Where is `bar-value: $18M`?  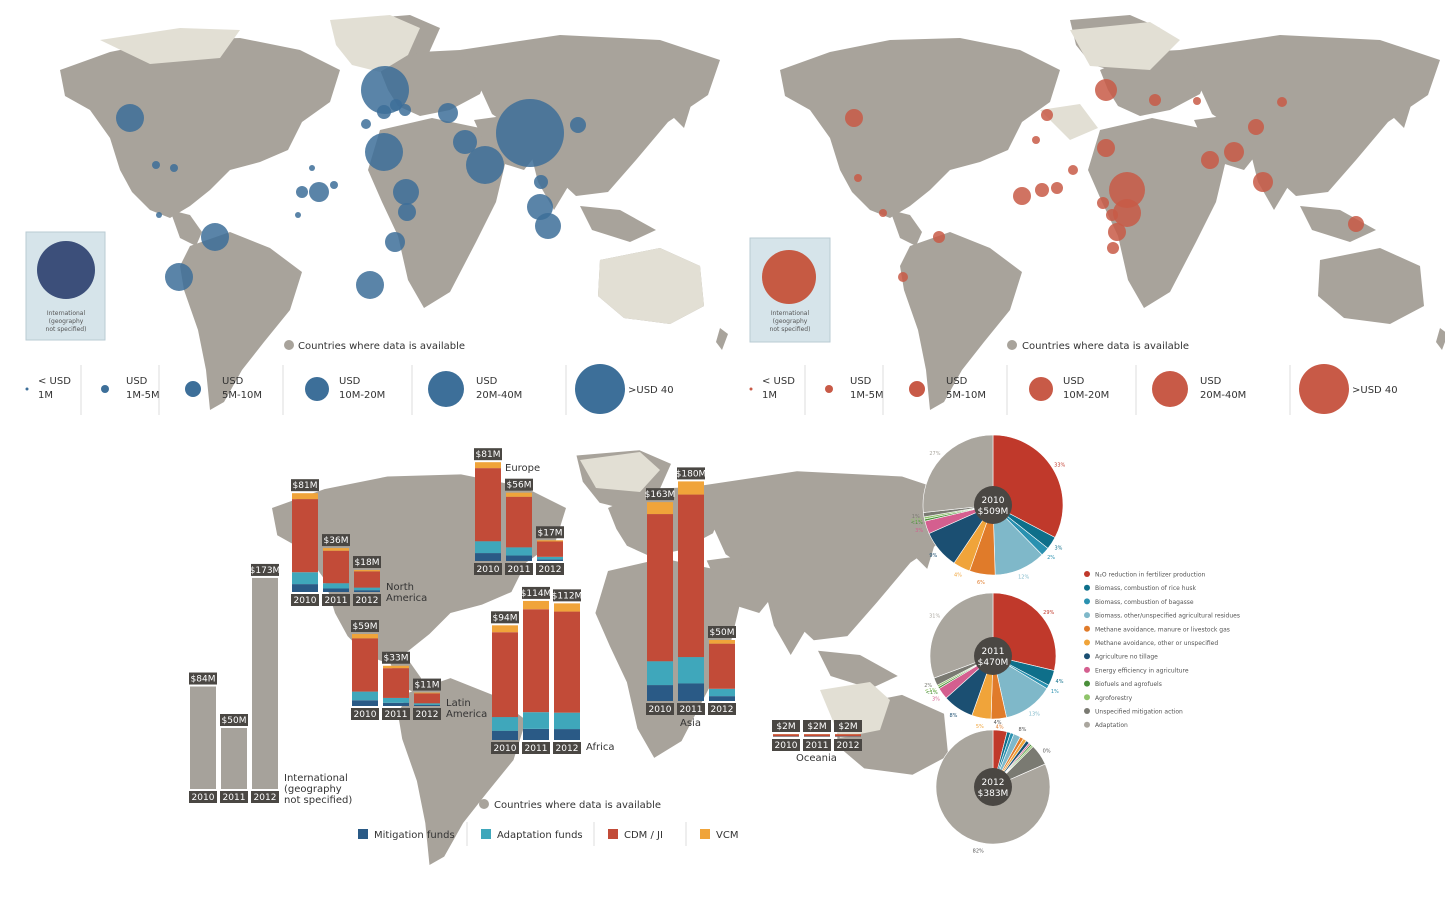
bar-value: $18M is located at coordinates (367, 563).